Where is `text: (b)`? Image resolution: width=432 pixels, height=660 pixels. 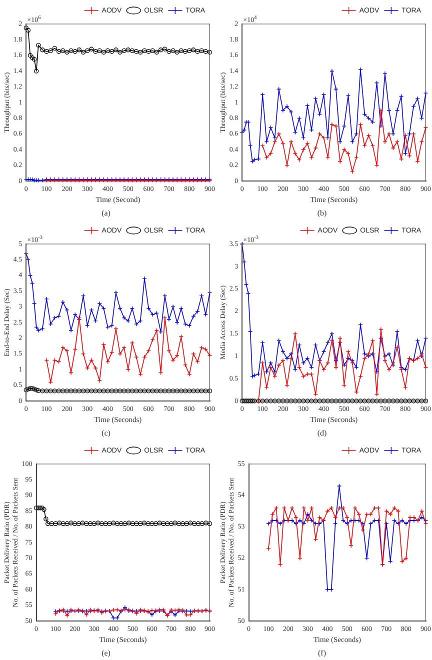 text: (b) is located at coordinates (322, 213).